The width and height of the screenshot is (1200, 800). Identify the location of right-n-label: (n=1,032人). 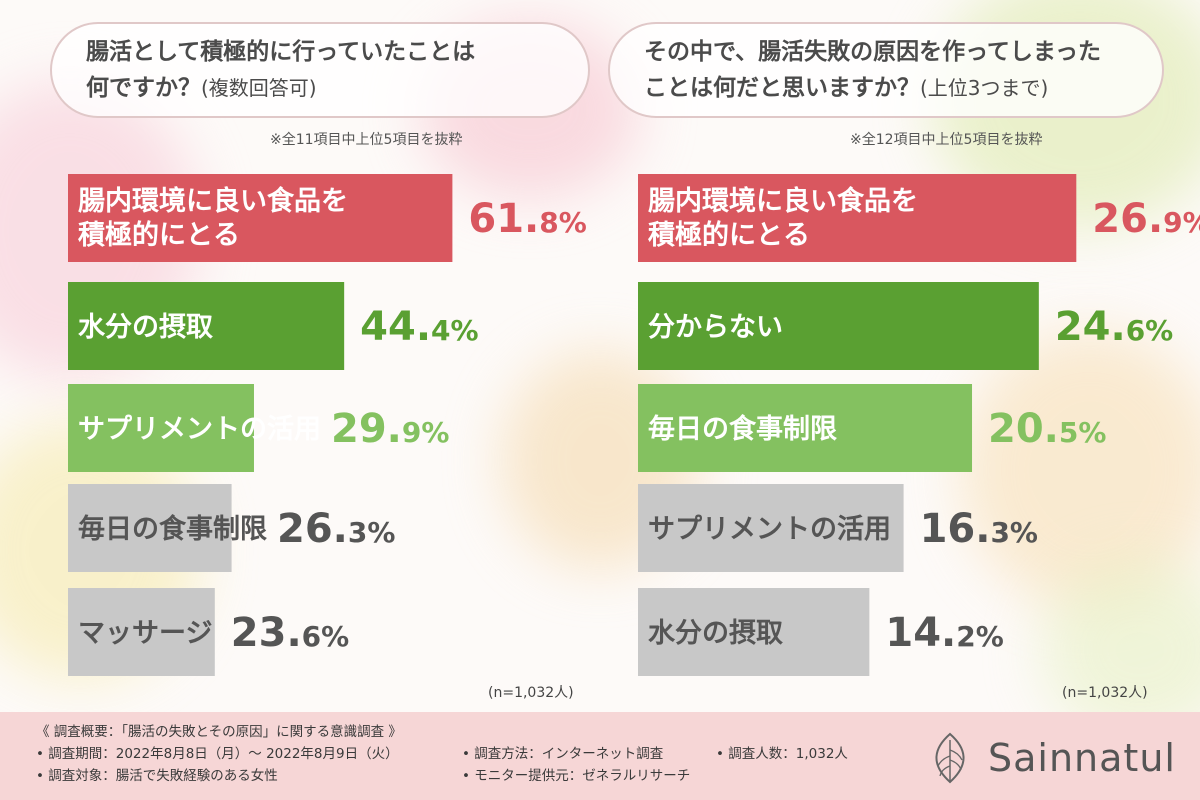
(1105, 693).